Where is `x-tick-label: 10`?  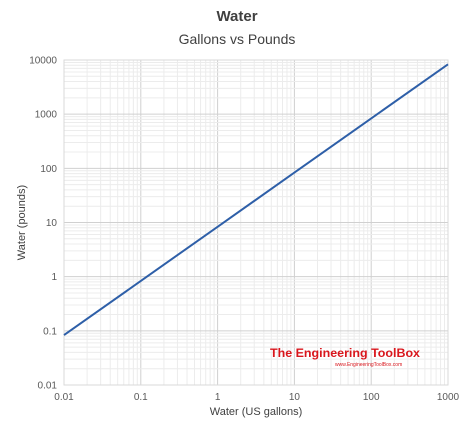
x-tick-label: 10 is located at coordinates (295, 397).